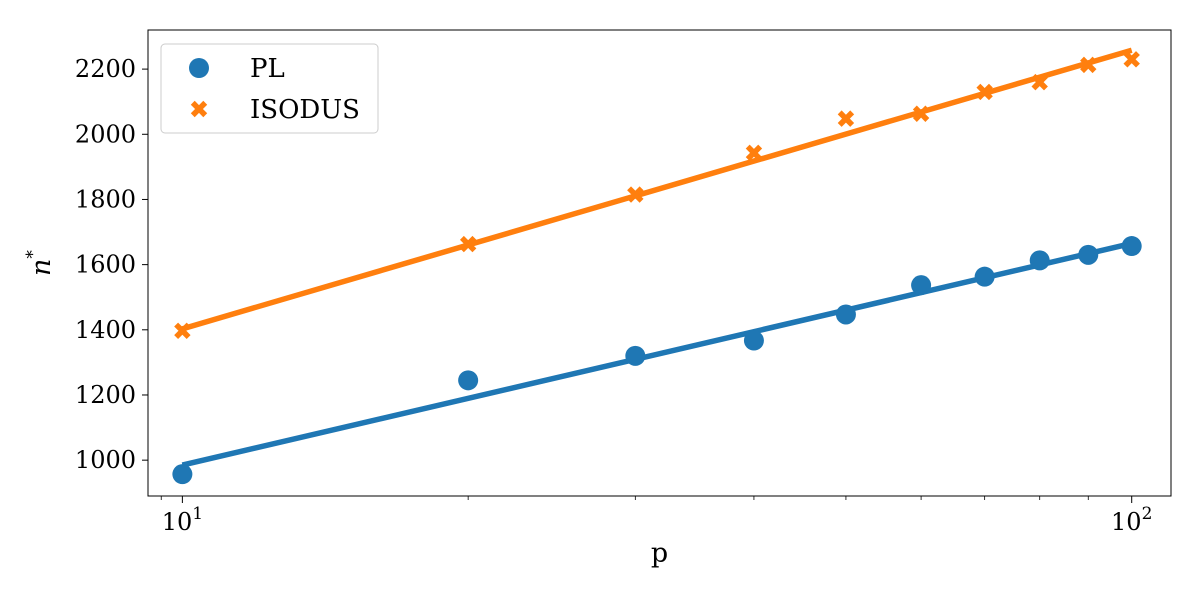 This screenshot has width=1200, height=600. Describe the element at coordinates (105, 330) in the screenshot. I see `y-tick-label: 1400` at that location.